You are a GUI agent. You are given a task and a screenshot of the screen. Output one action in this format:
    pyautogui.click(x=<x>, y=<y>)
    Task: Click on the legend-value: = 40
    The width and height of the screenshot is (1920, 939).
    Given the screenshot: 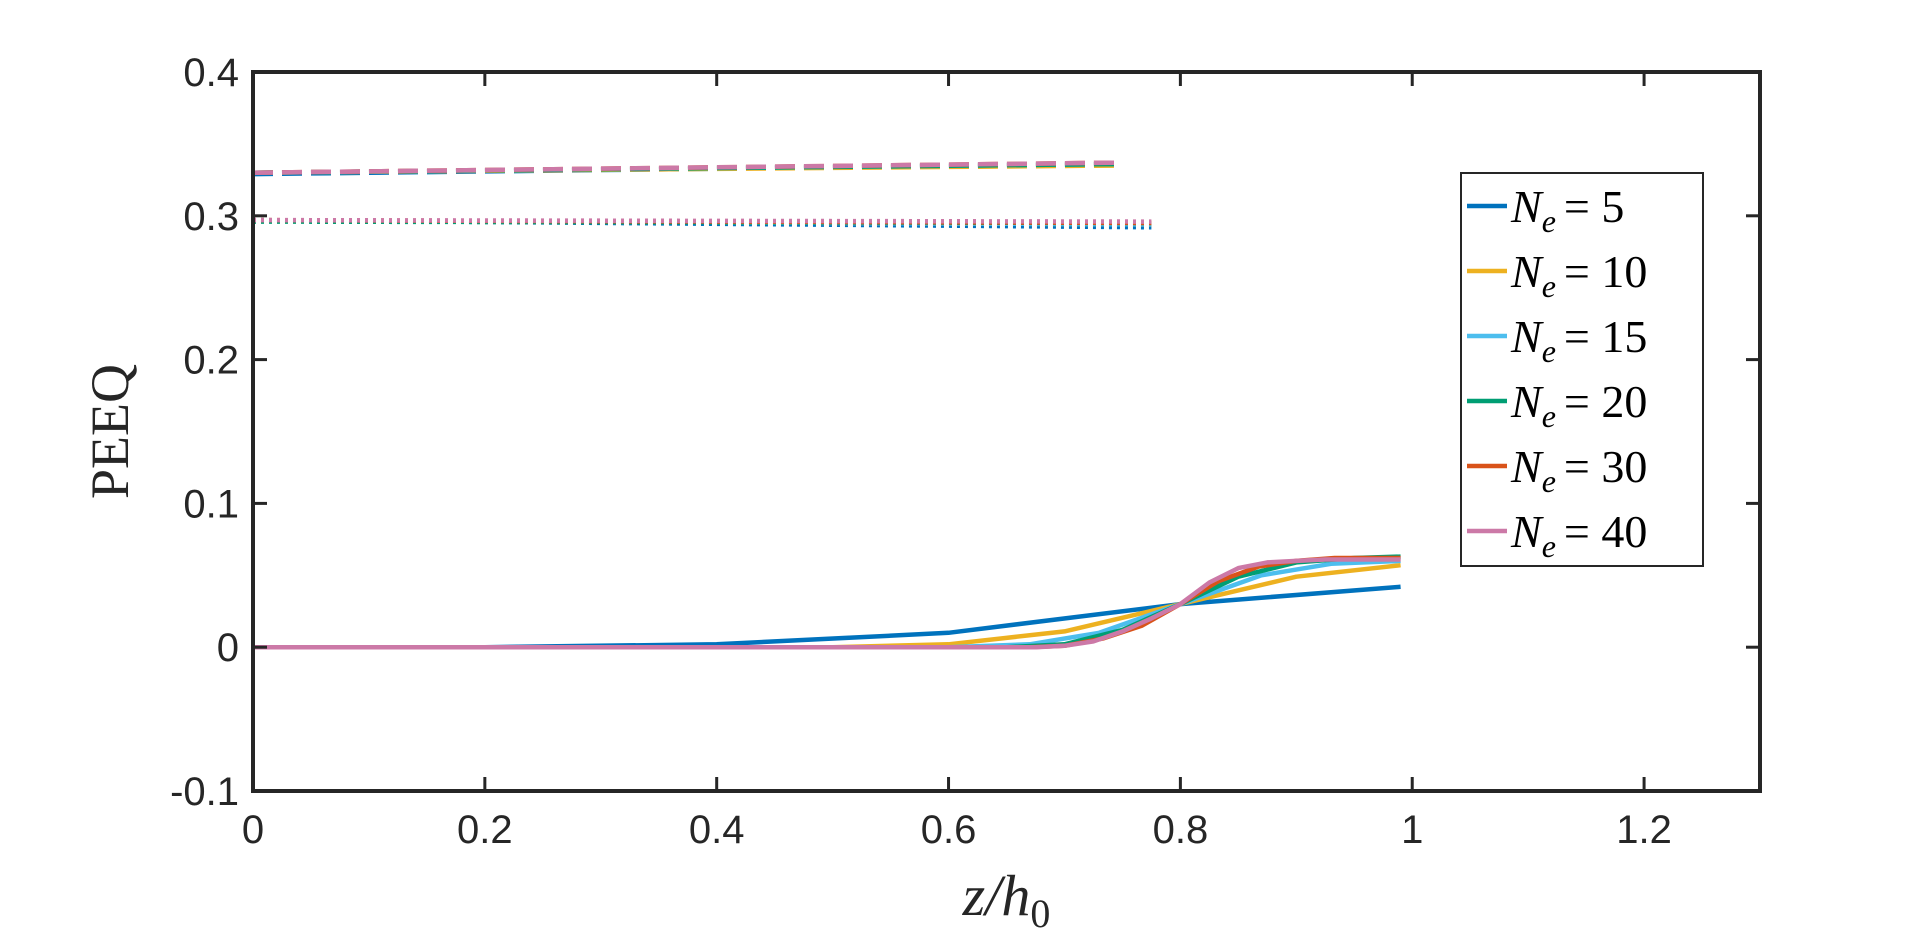 What is the action you would take?
    pyautogui.click(x=1605, y=531)
    